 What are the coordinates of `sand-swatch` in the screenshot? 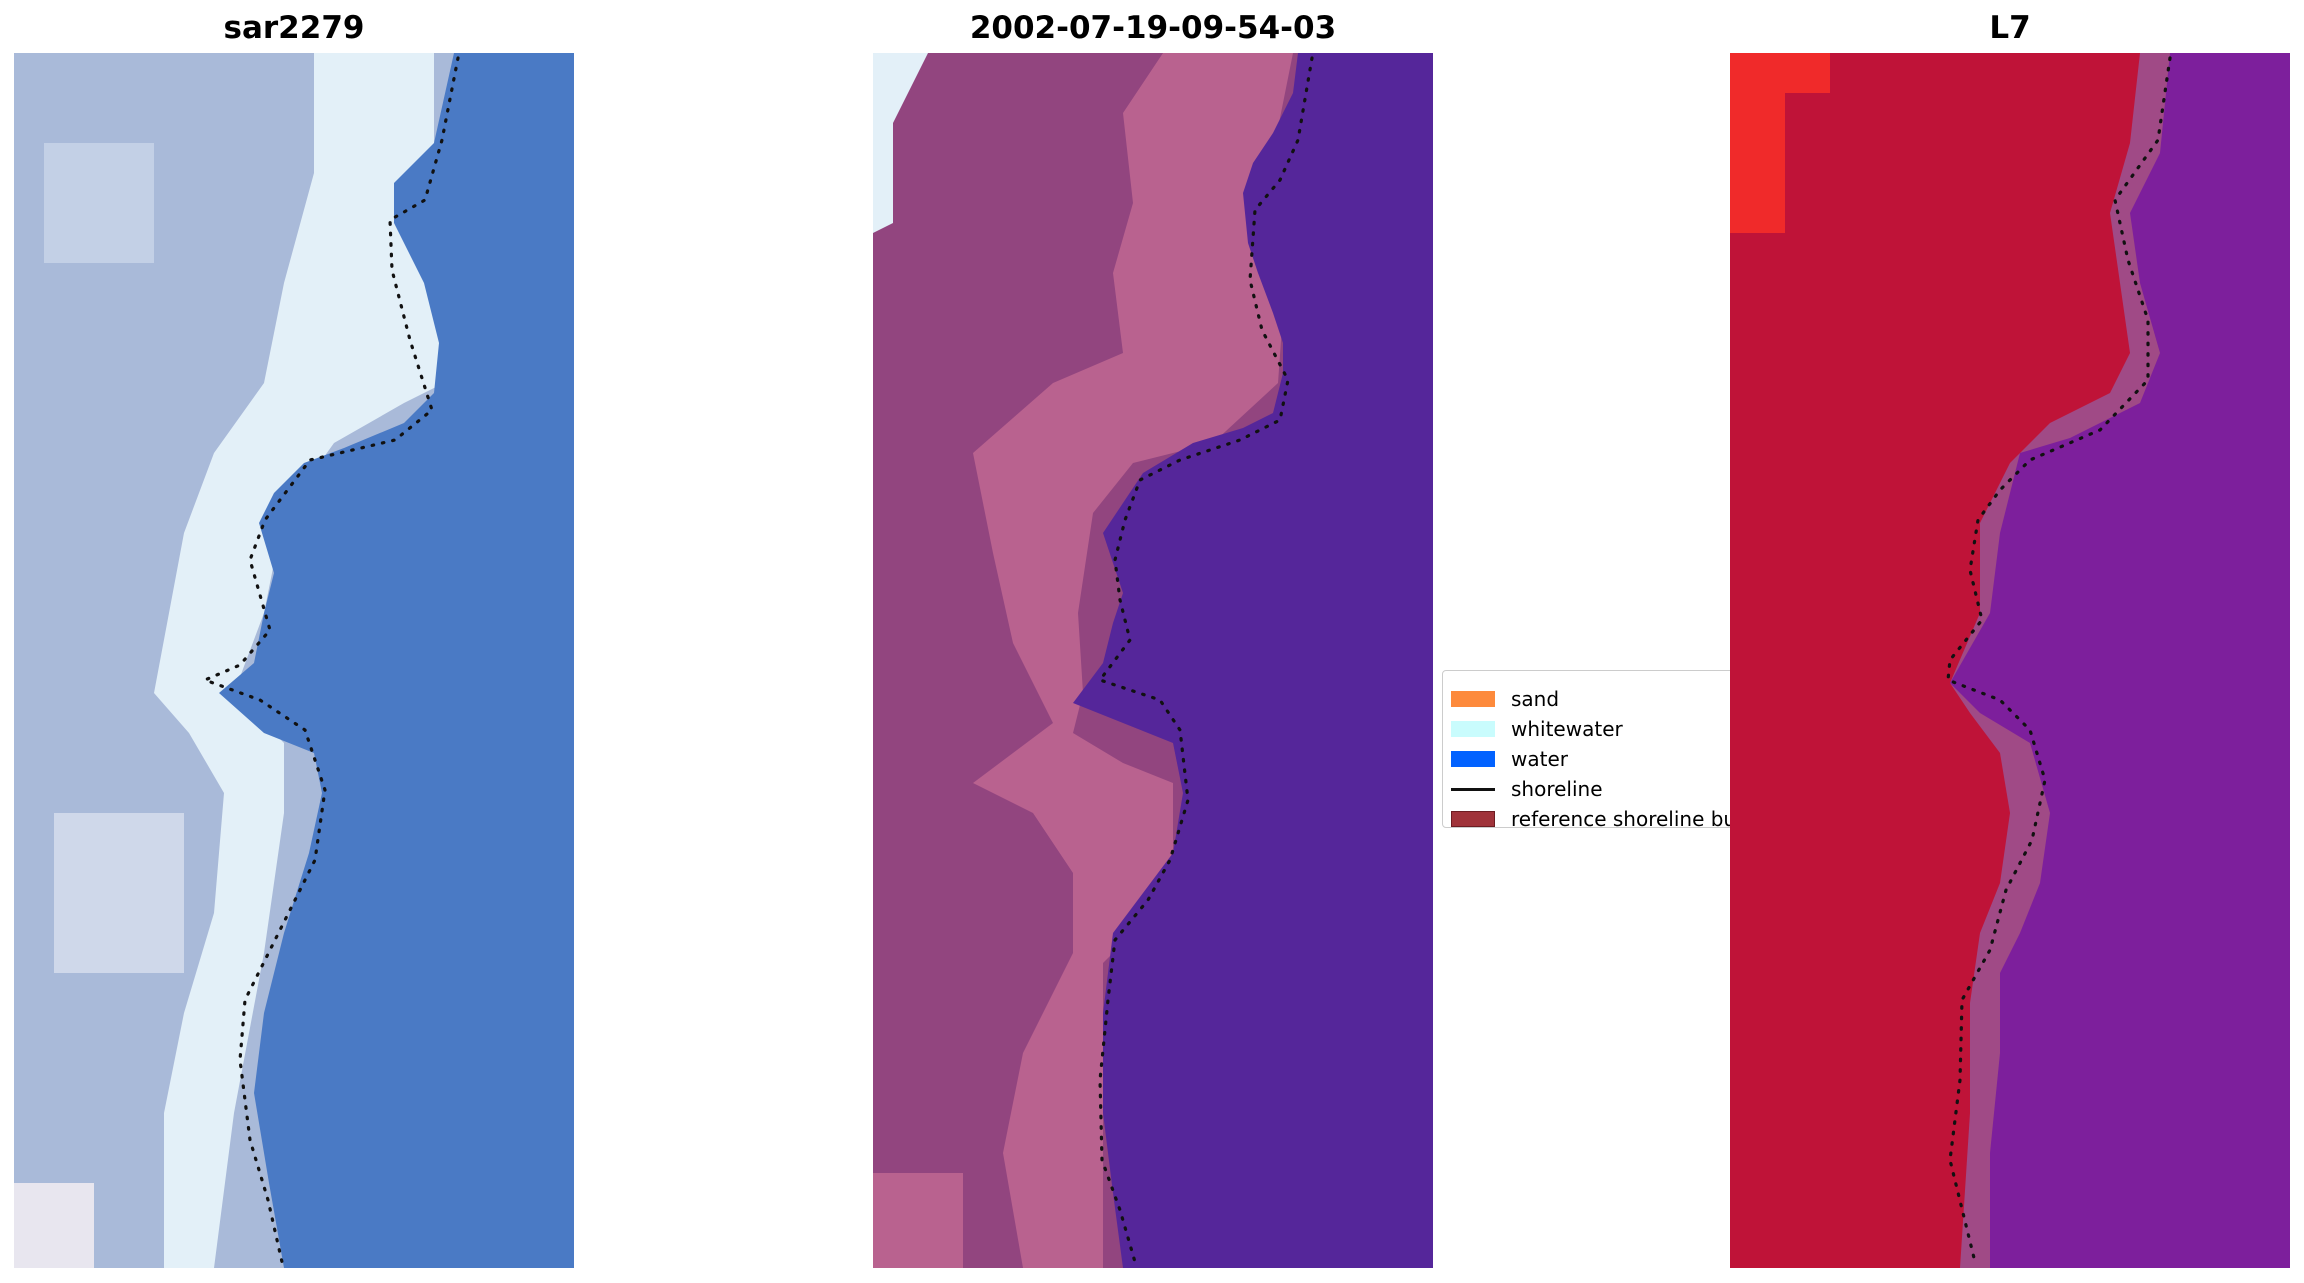 It's located at (1473, 699).